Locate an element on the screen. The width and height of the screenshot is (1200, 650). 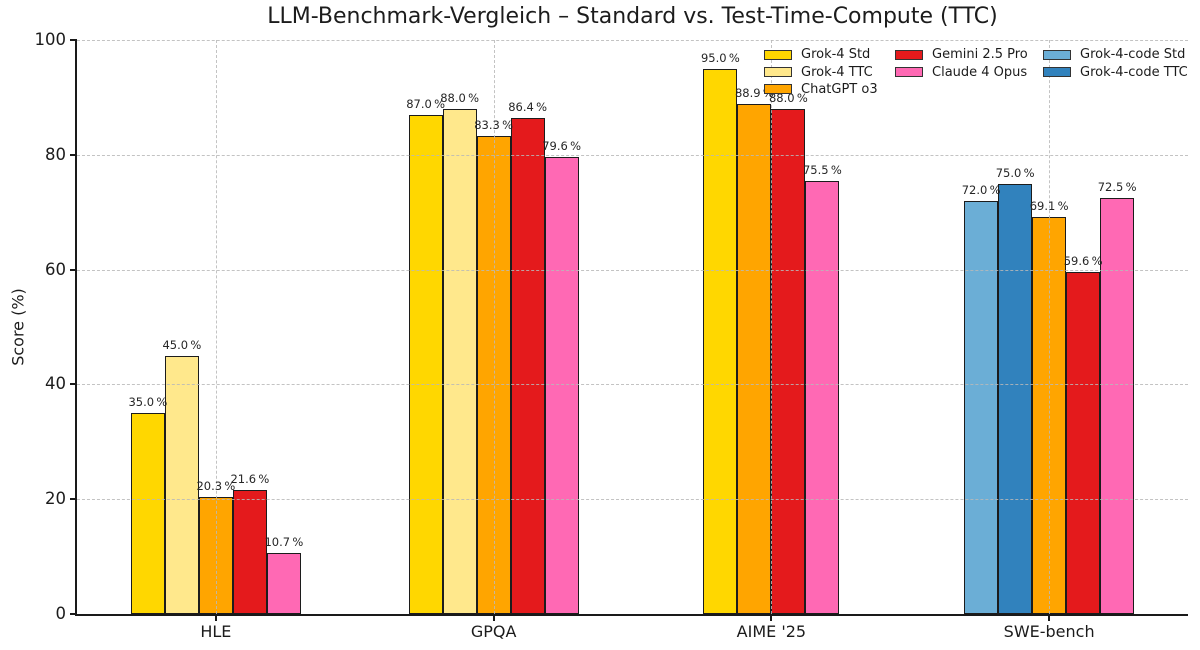
legend-entry: Grok-4 TTC is located at coordinates (821, 71).